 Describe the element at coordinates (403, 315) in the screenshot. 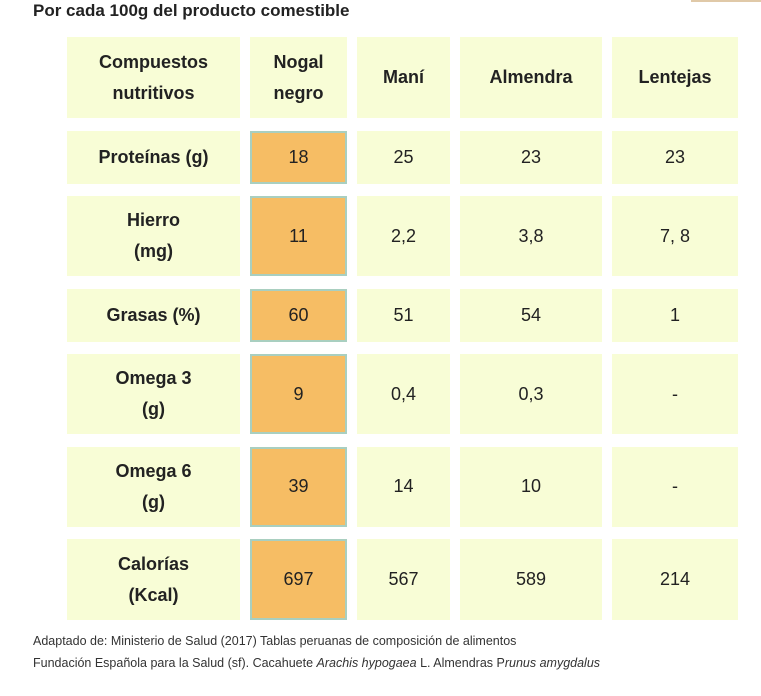

I see `table-cell: 51` at that location.